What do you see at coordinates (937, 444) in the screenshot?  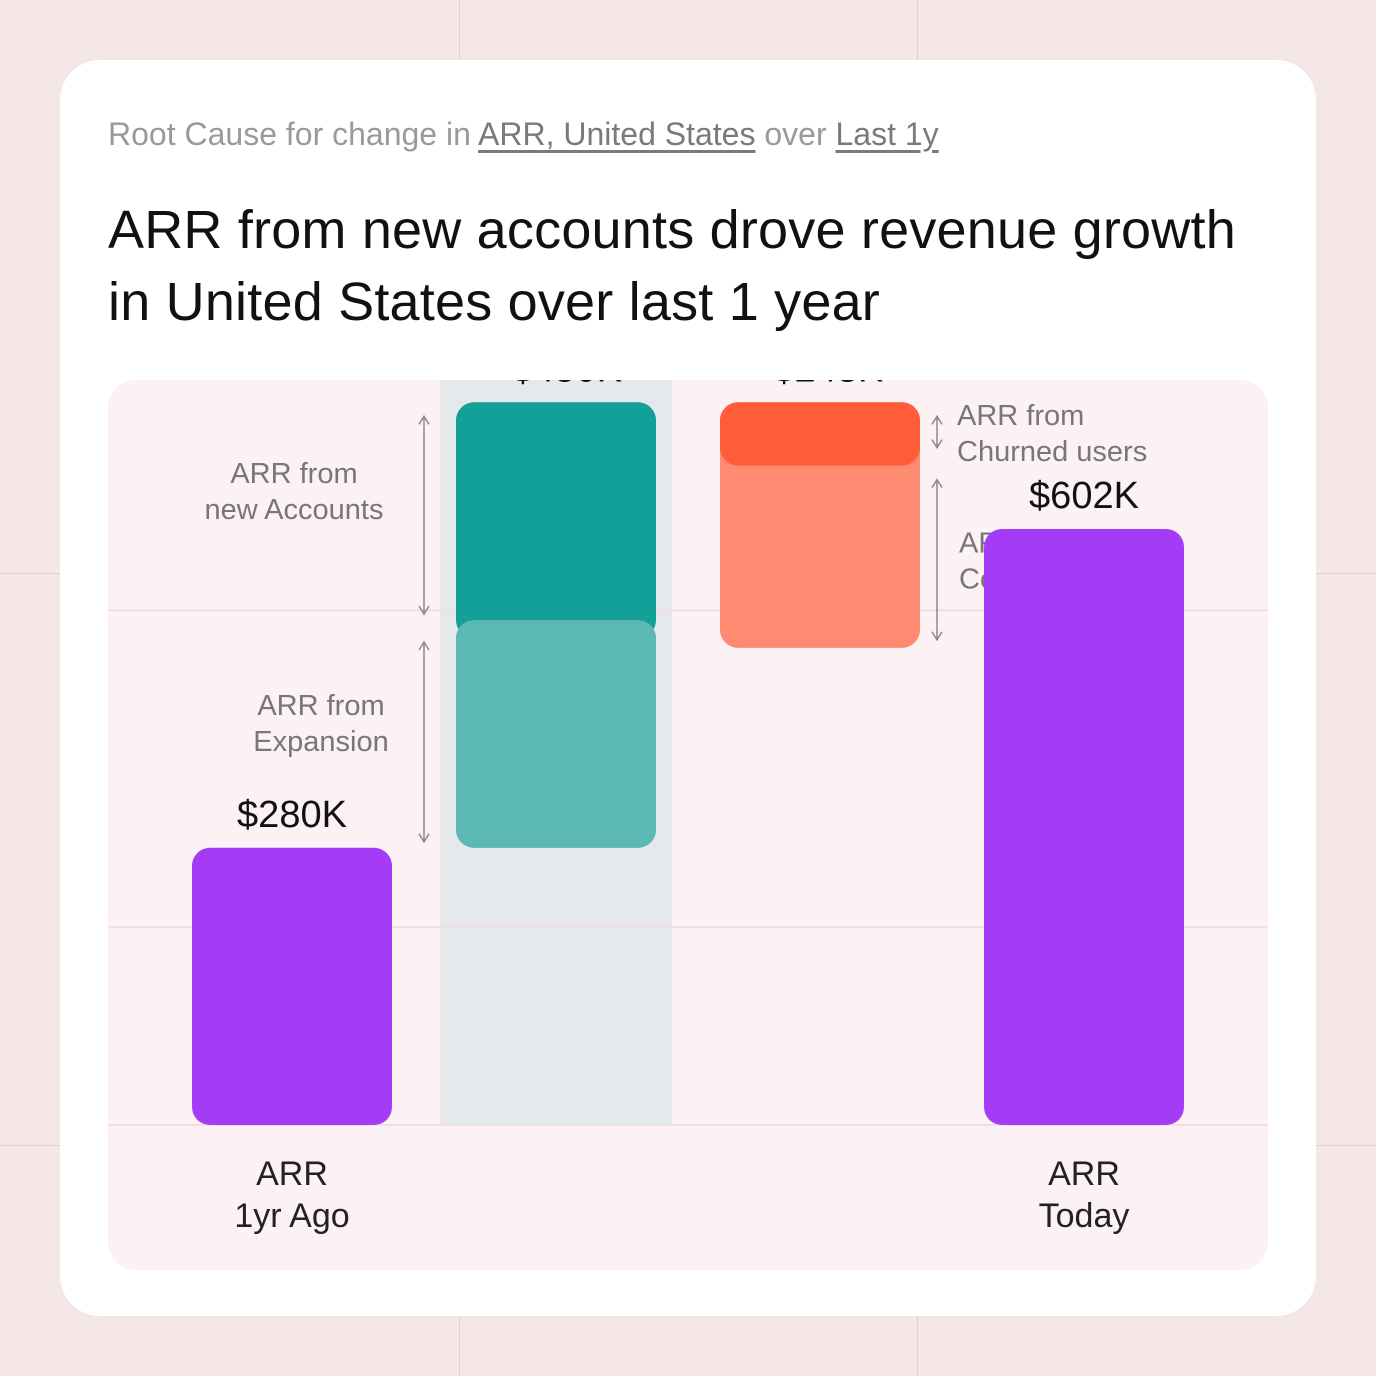 I see `annotation-arrow-churn-head-bottom` at bounding box center [937, 444].